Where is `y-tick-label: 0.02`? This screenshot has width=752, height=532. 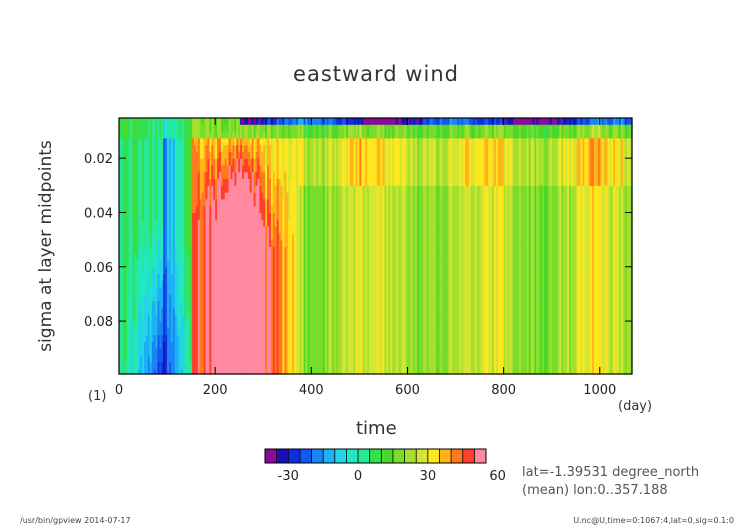 y-tick-label: 0.02 is located at coordinates (98, 159).